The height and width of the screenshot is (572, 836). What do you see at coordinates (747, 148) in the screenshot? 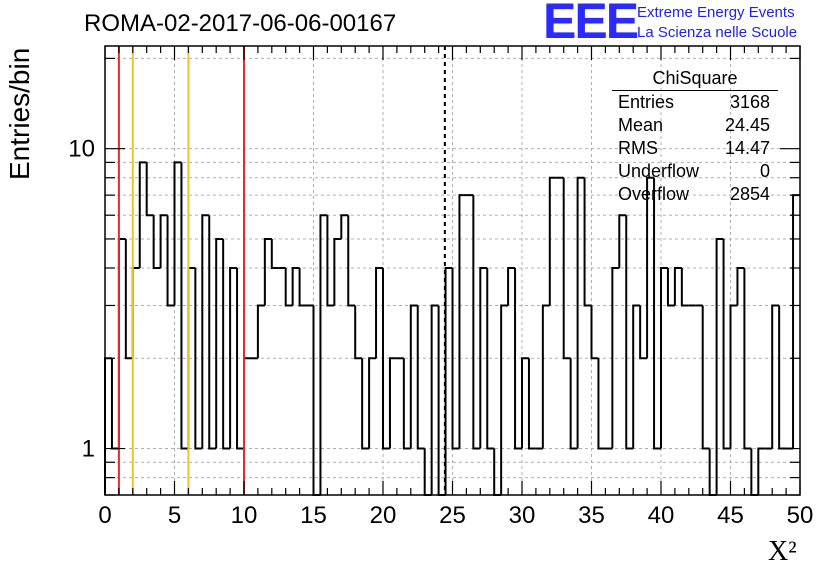
I see `stats-value: 14.47` at bounding box center [747, 148].